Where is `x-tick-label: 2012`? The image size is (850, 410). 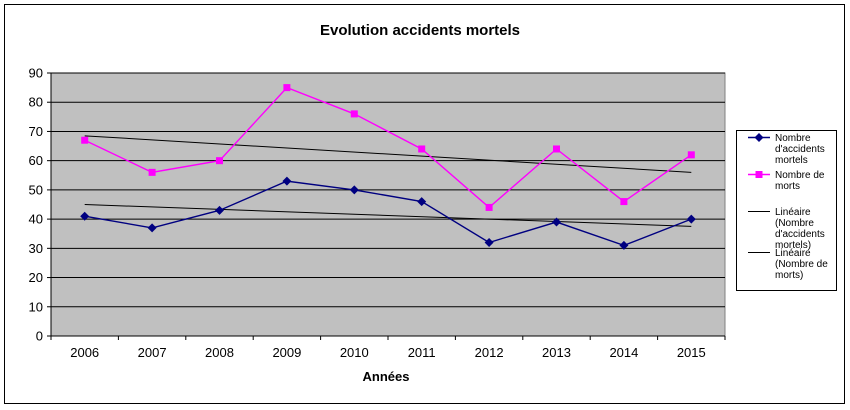
x-tick-label: 2012 is located at coordinates (489, 352).